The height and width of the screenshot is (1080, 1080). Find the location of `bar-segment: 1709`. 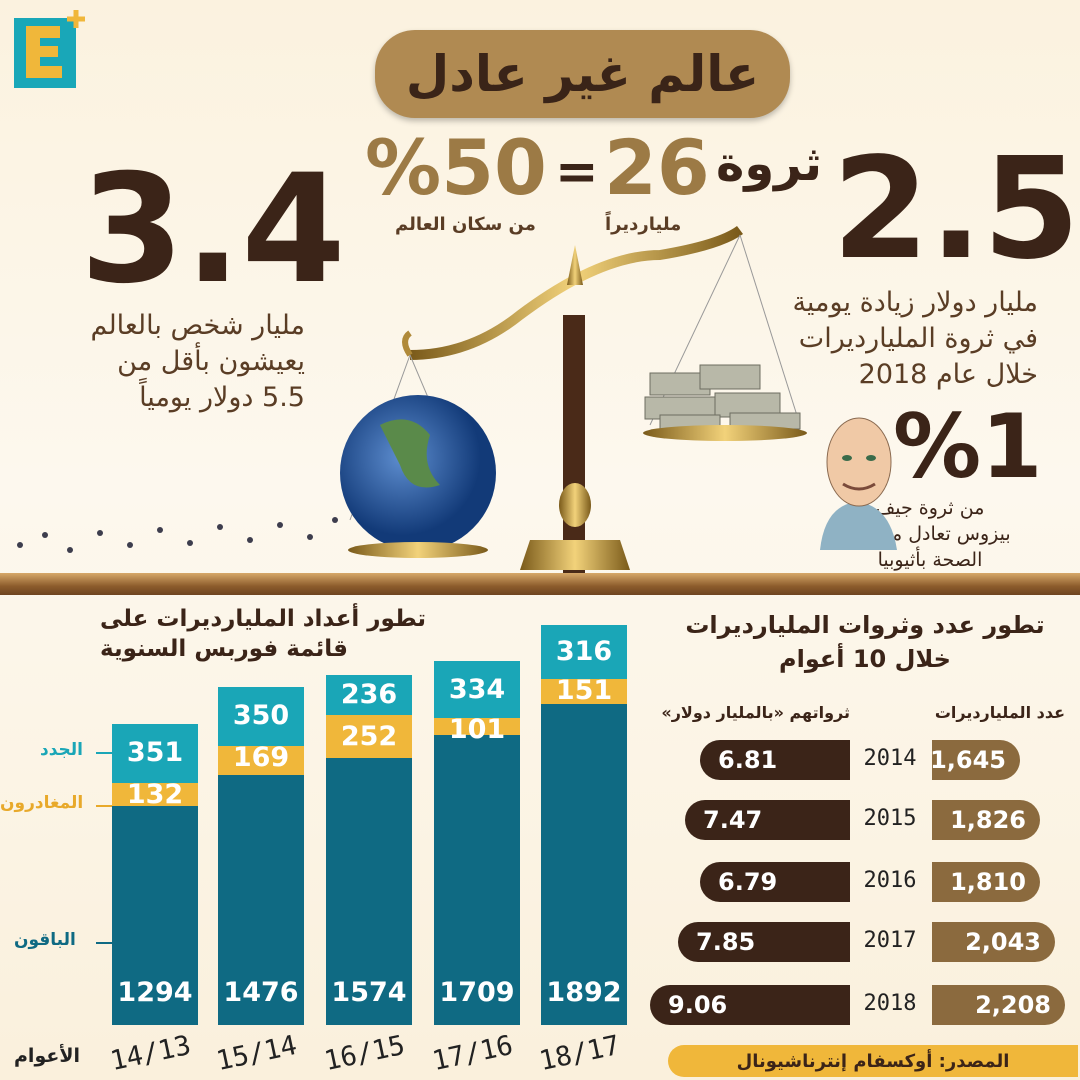

bar-segment: 1709 is located at coordinates (477, 880).